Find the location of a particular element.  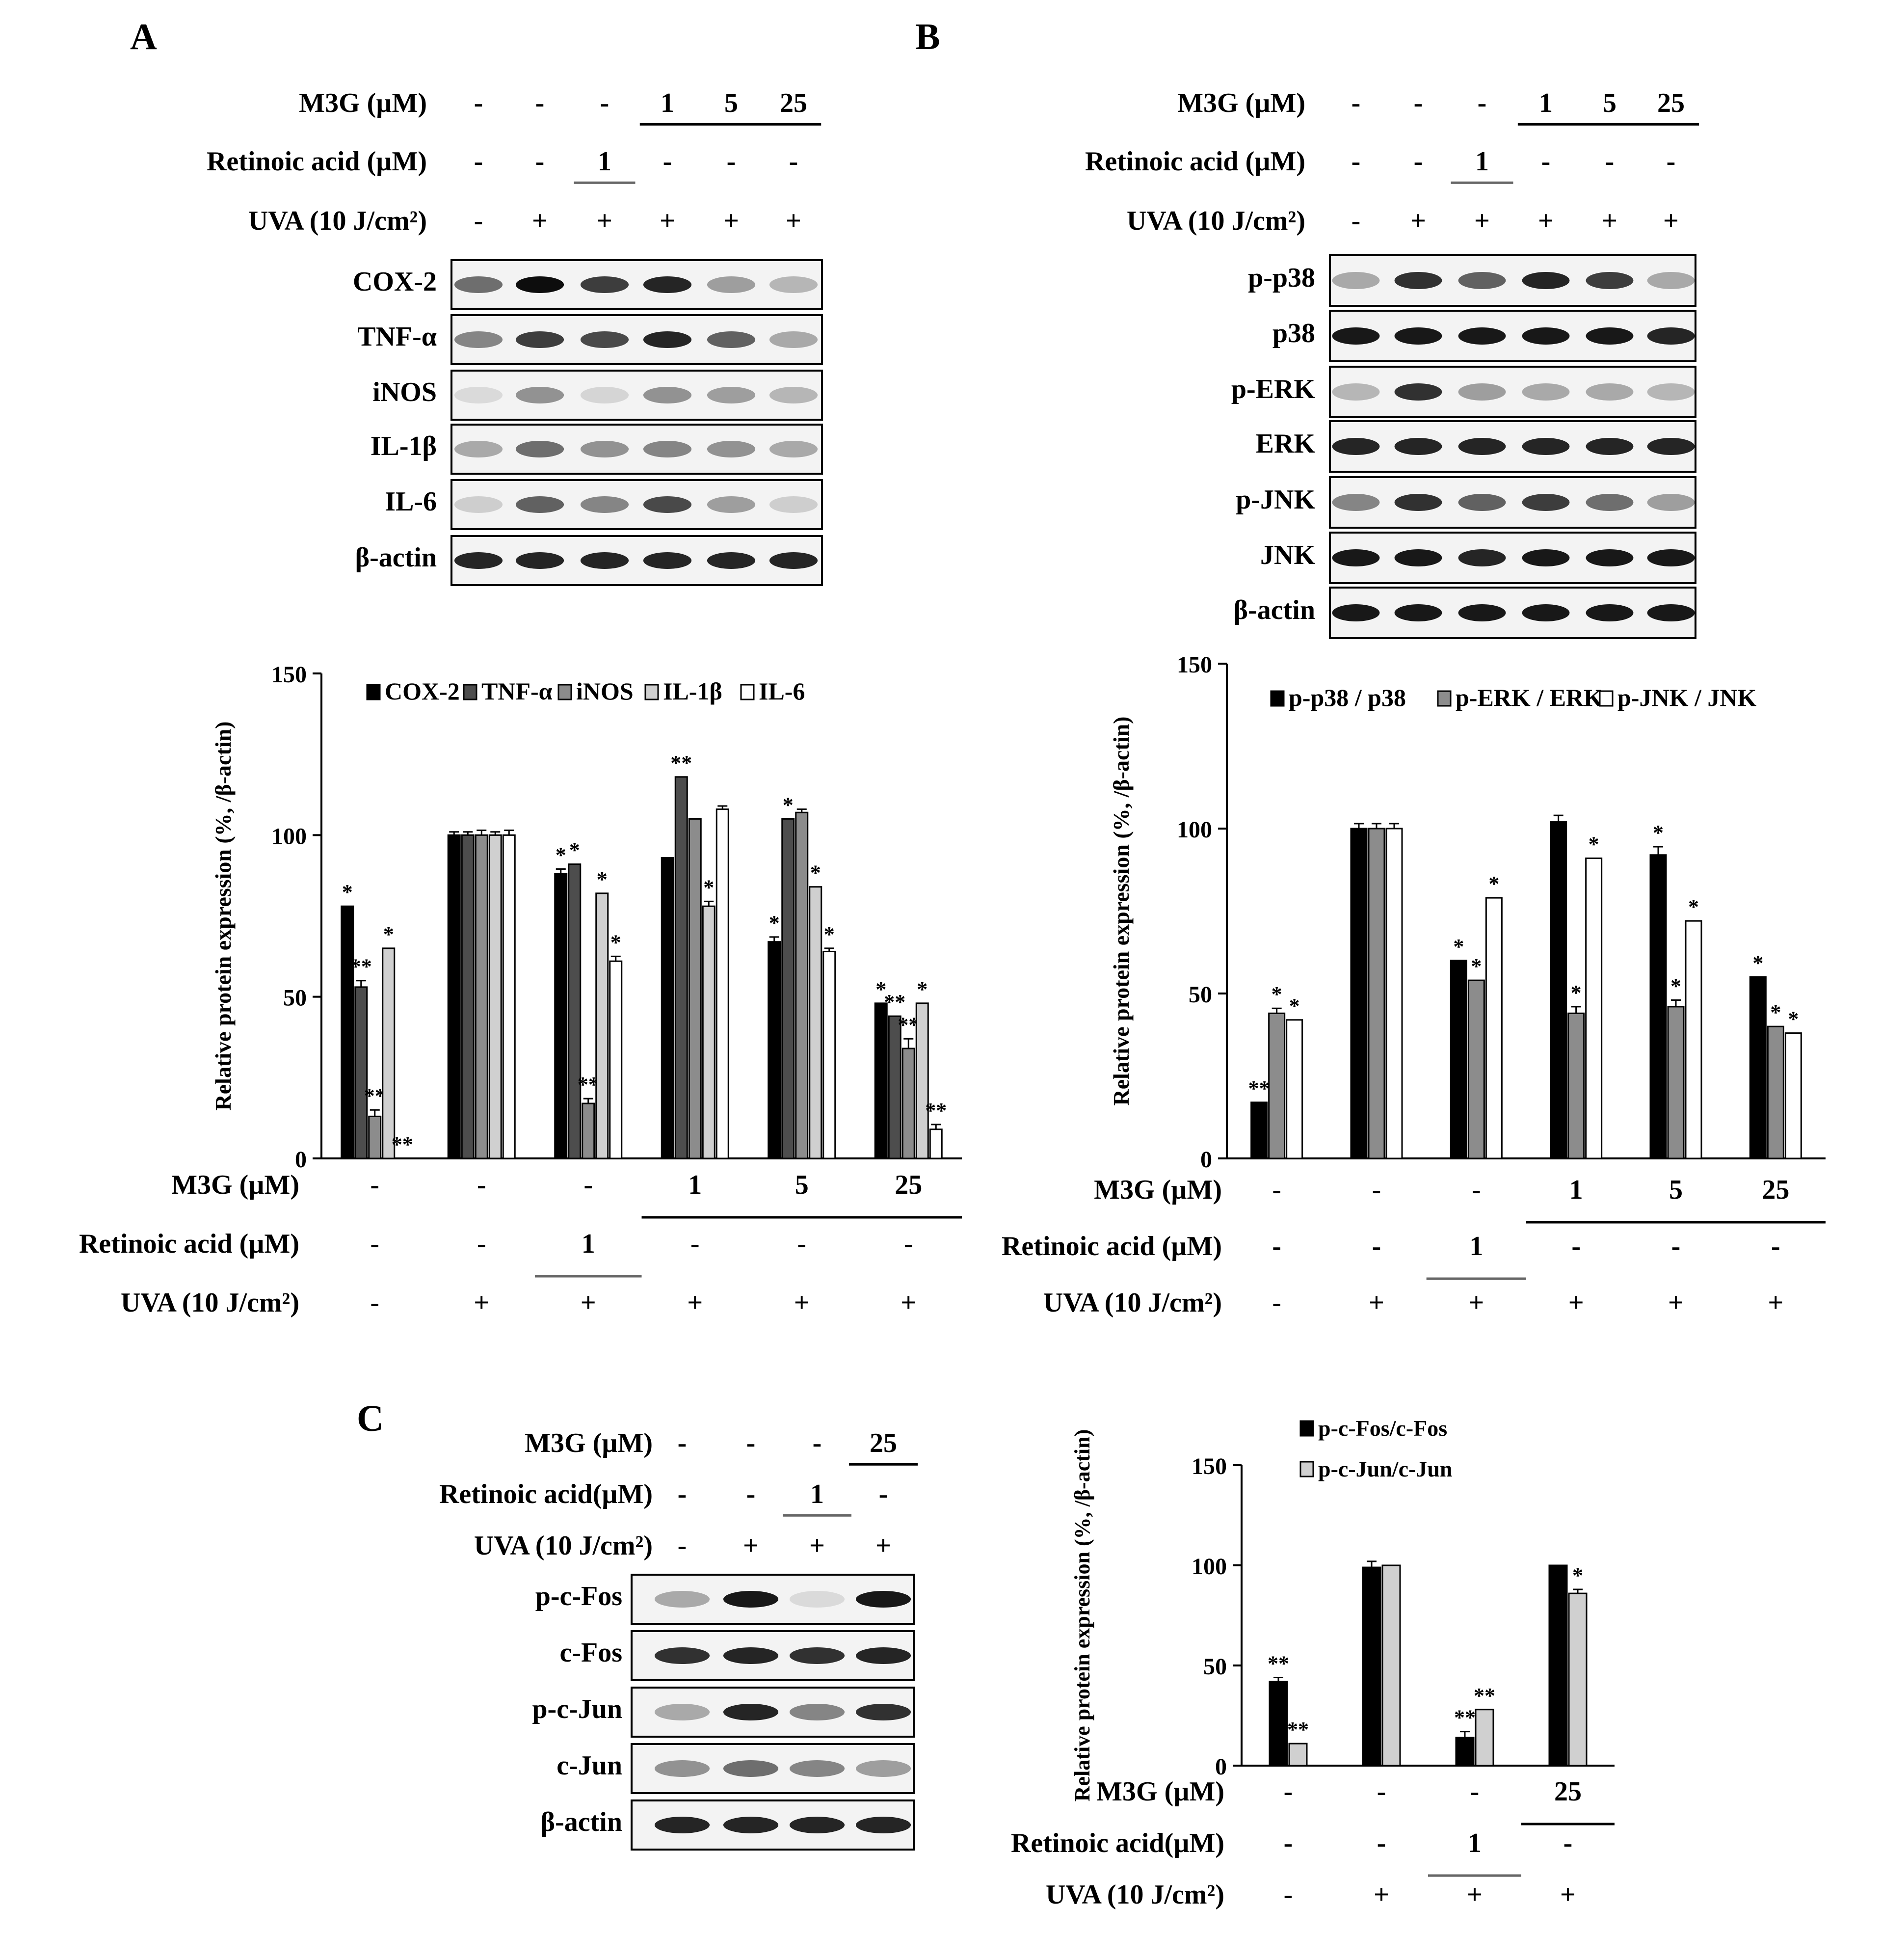

blot-label: COX-2 is located at coordinates (395, 282).